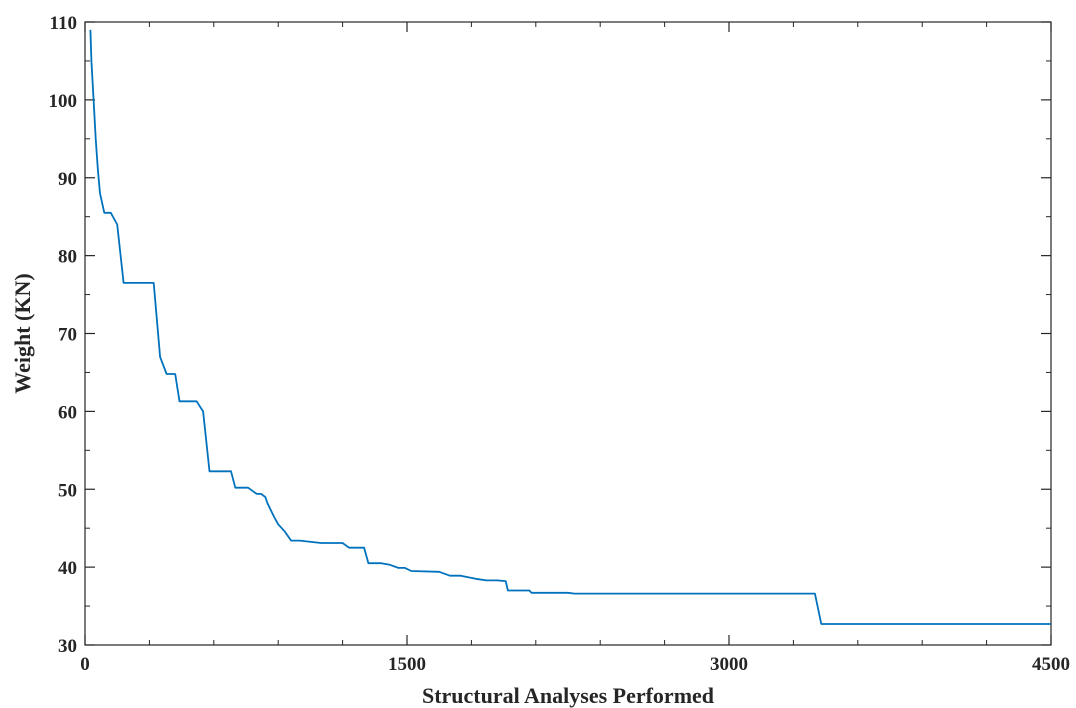 The image size is (1076, 708). Describe the element at coordinates (63, 23) in the screenshot. I see `y-tick-label: 110` at that location.